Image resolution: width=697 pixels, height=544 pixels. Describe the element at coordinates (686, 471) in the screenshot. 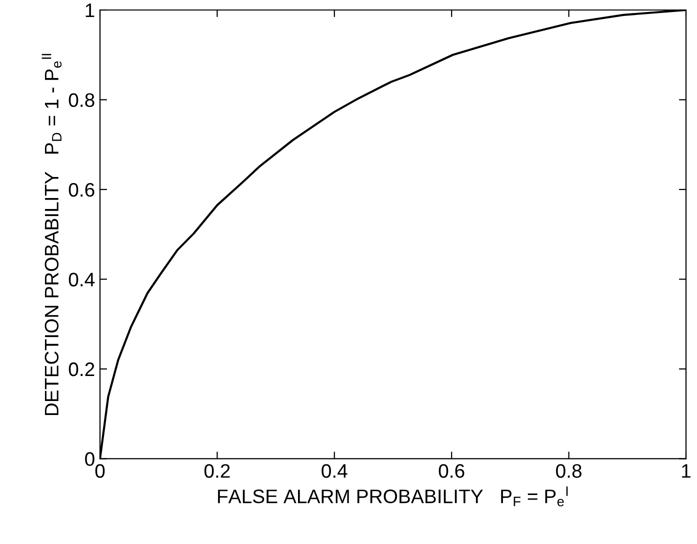

I see `x-tick-label: 1` at that location.